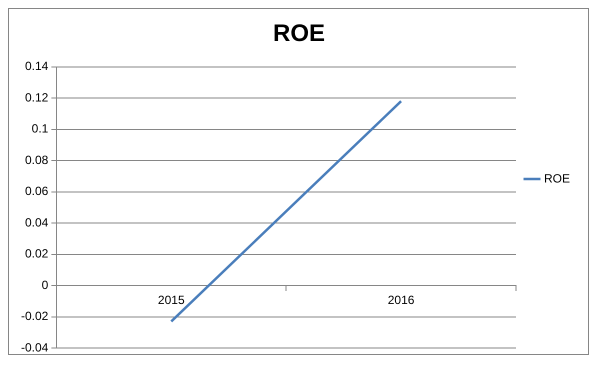 The width and height of the screenshot is (608, 370). I want to click on y-tick-label: 0.02, so click(36, 253).